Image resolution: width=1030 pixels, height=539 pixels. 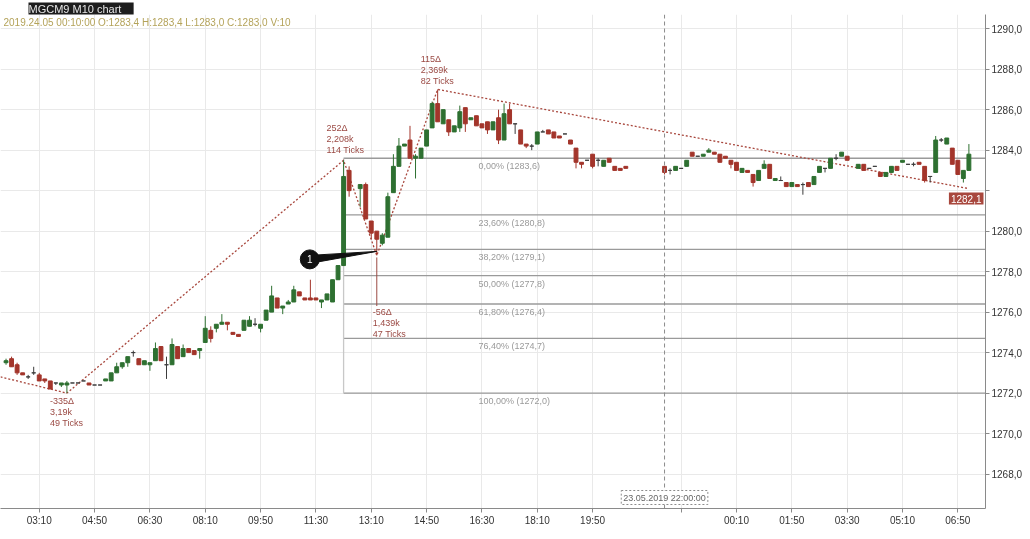 I want to click on x-tick-label: 06:30, so click(x=150, y=520).